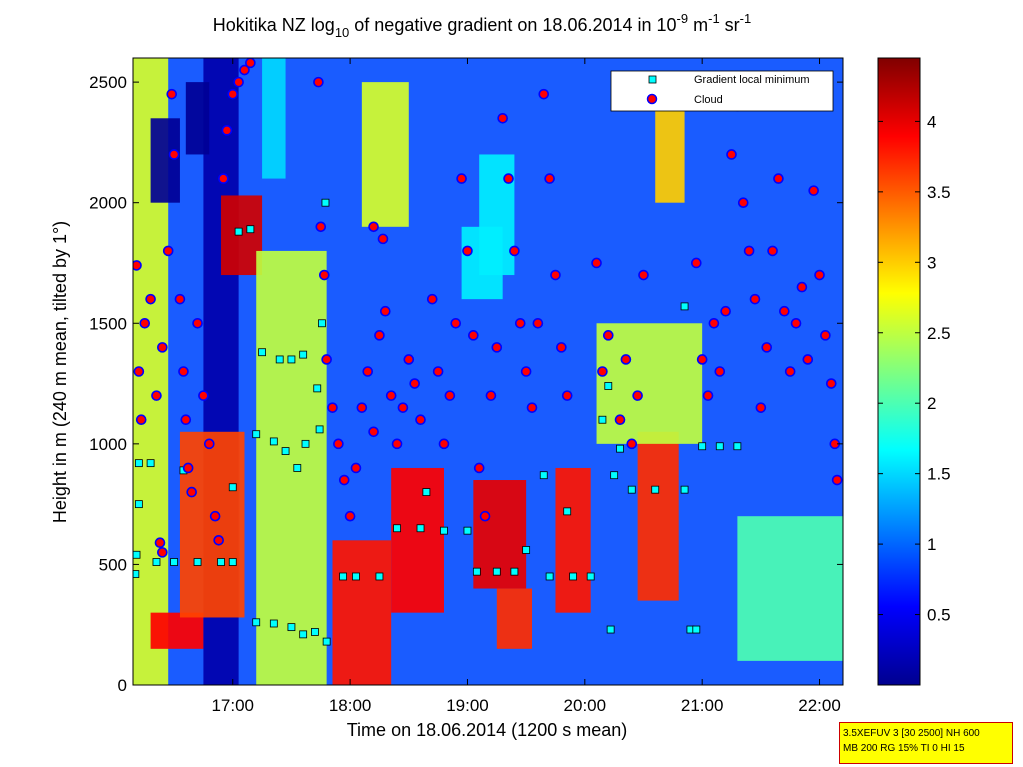 The width and height of the screenshot is (1023, 767). What do you see at coordinates (350, 705) in the screenshot?
I see `x-tick-label: 18:00` at bounding box center [350, 705].